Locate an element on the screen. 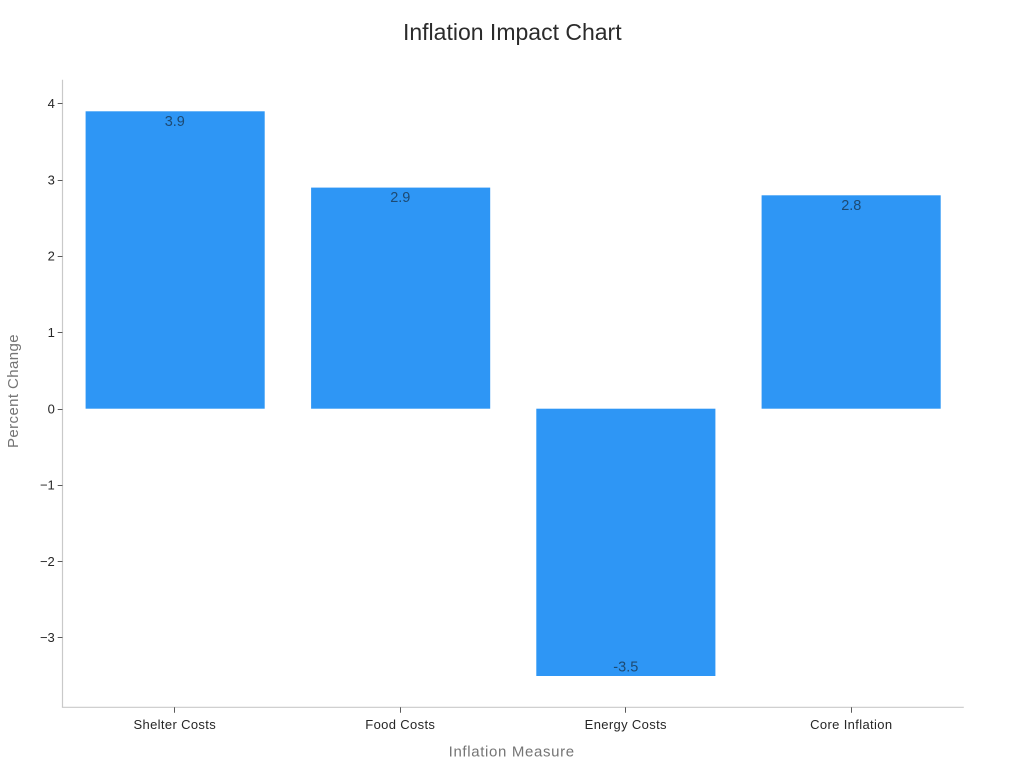  svg-text: Shelter Costs is located at coordinates (175, 724).